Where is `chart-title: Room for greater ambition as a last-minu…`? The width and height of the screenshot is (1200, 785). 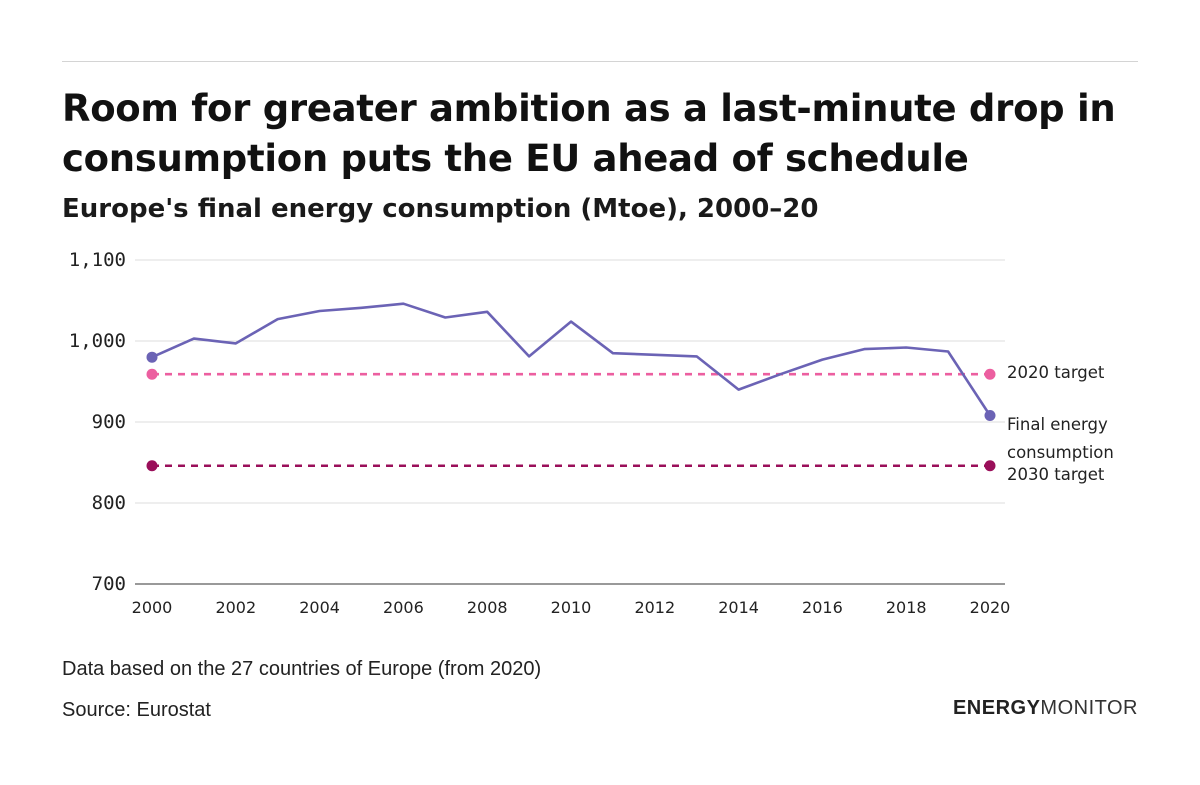 chart-title: Room for greater ambition as a last-minu… is located at coordinates (589, 133).